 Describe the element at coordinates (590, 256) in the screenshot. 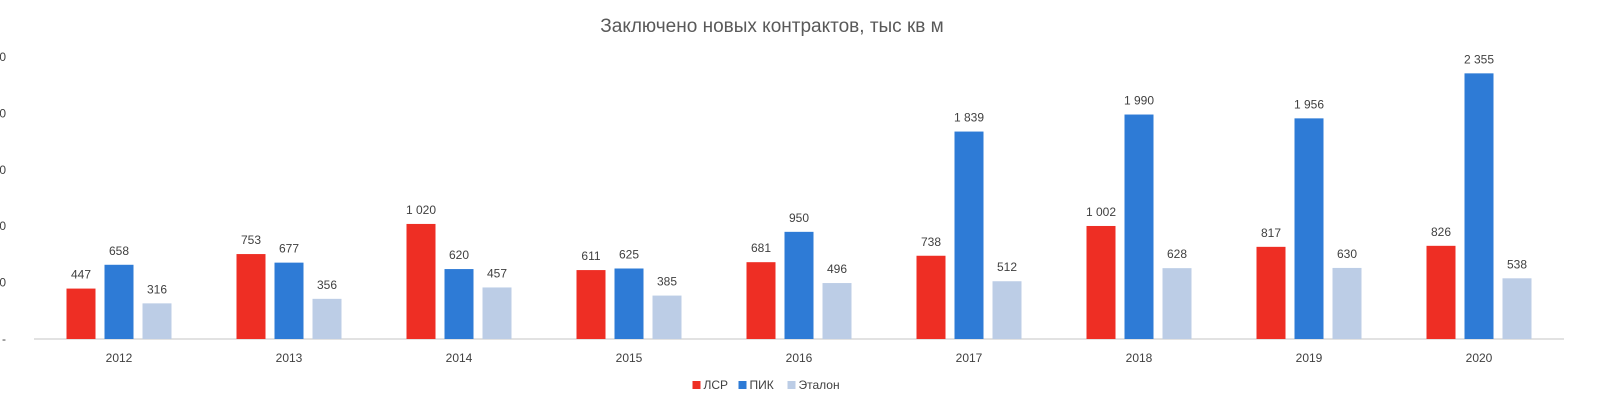

I see `data-label: 611` at that location.